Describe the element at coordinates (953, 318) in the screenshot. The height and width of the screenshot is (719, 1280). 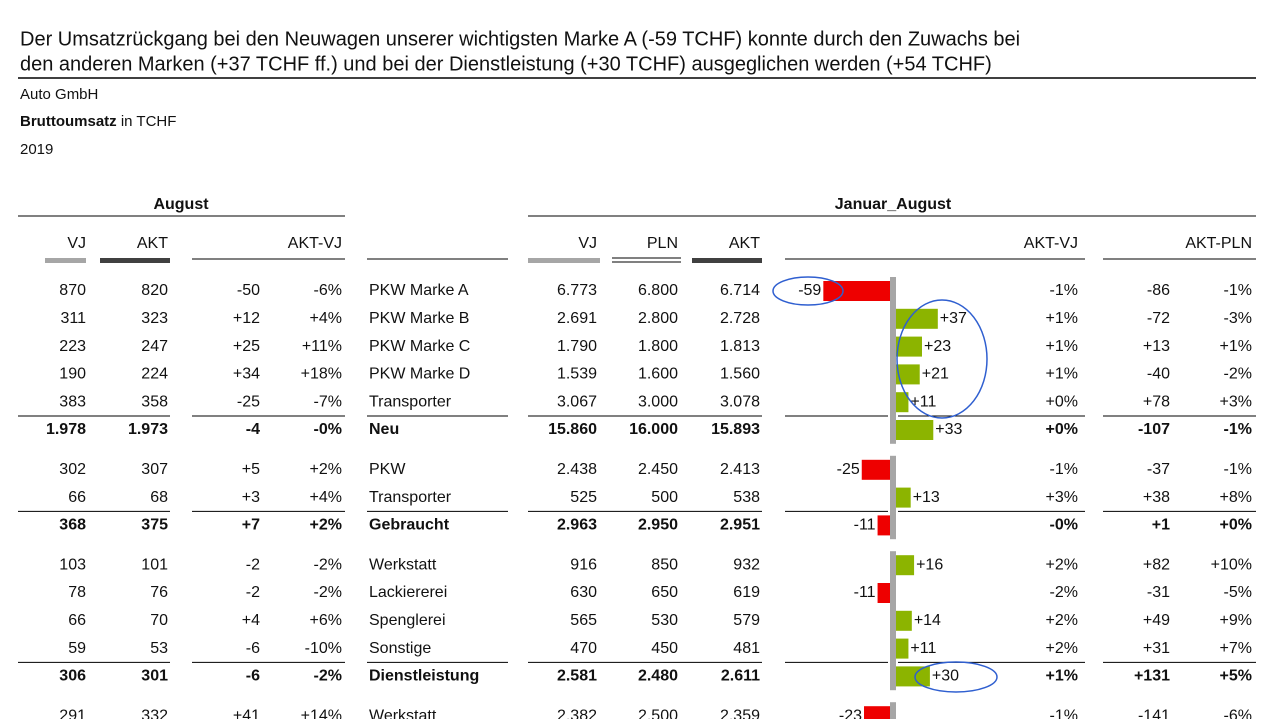
I see `variance-label: +37` at that location.